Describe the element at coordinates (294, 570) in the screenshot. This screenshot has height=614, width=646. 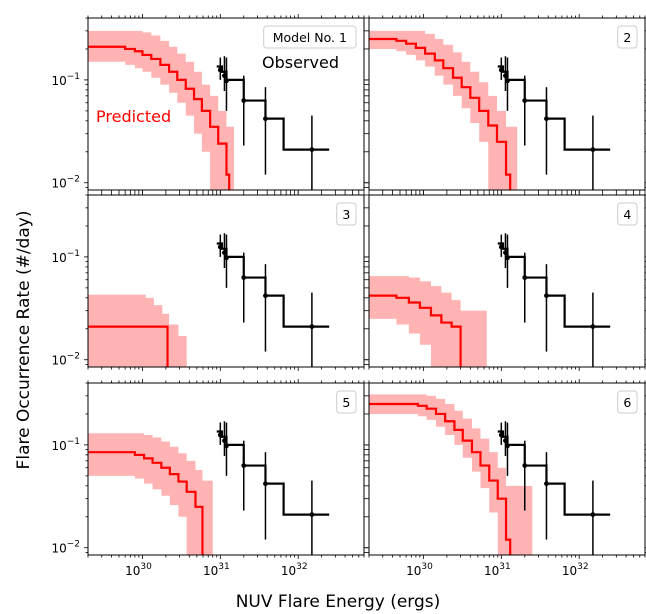
I see `x-tick-label: 1032` at that location.